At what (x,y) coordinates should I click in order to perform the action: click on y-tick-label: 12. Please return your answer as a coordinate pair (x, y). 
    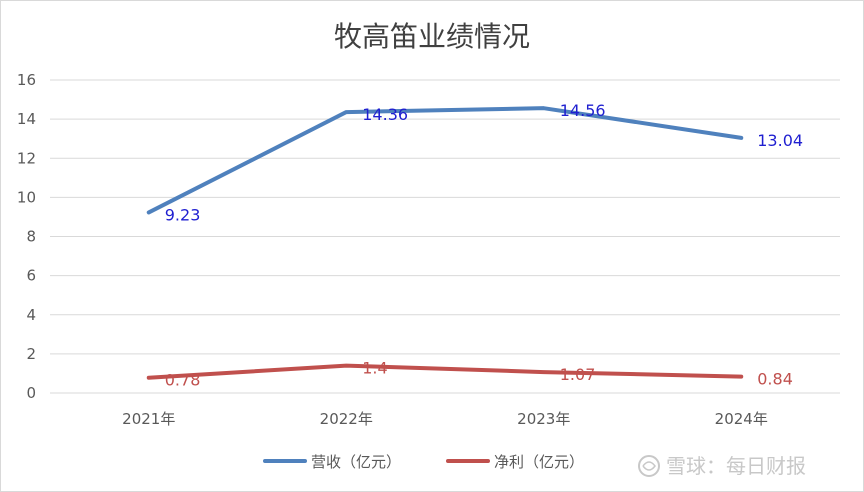
    Looking at the image, I should click on (26, 158).